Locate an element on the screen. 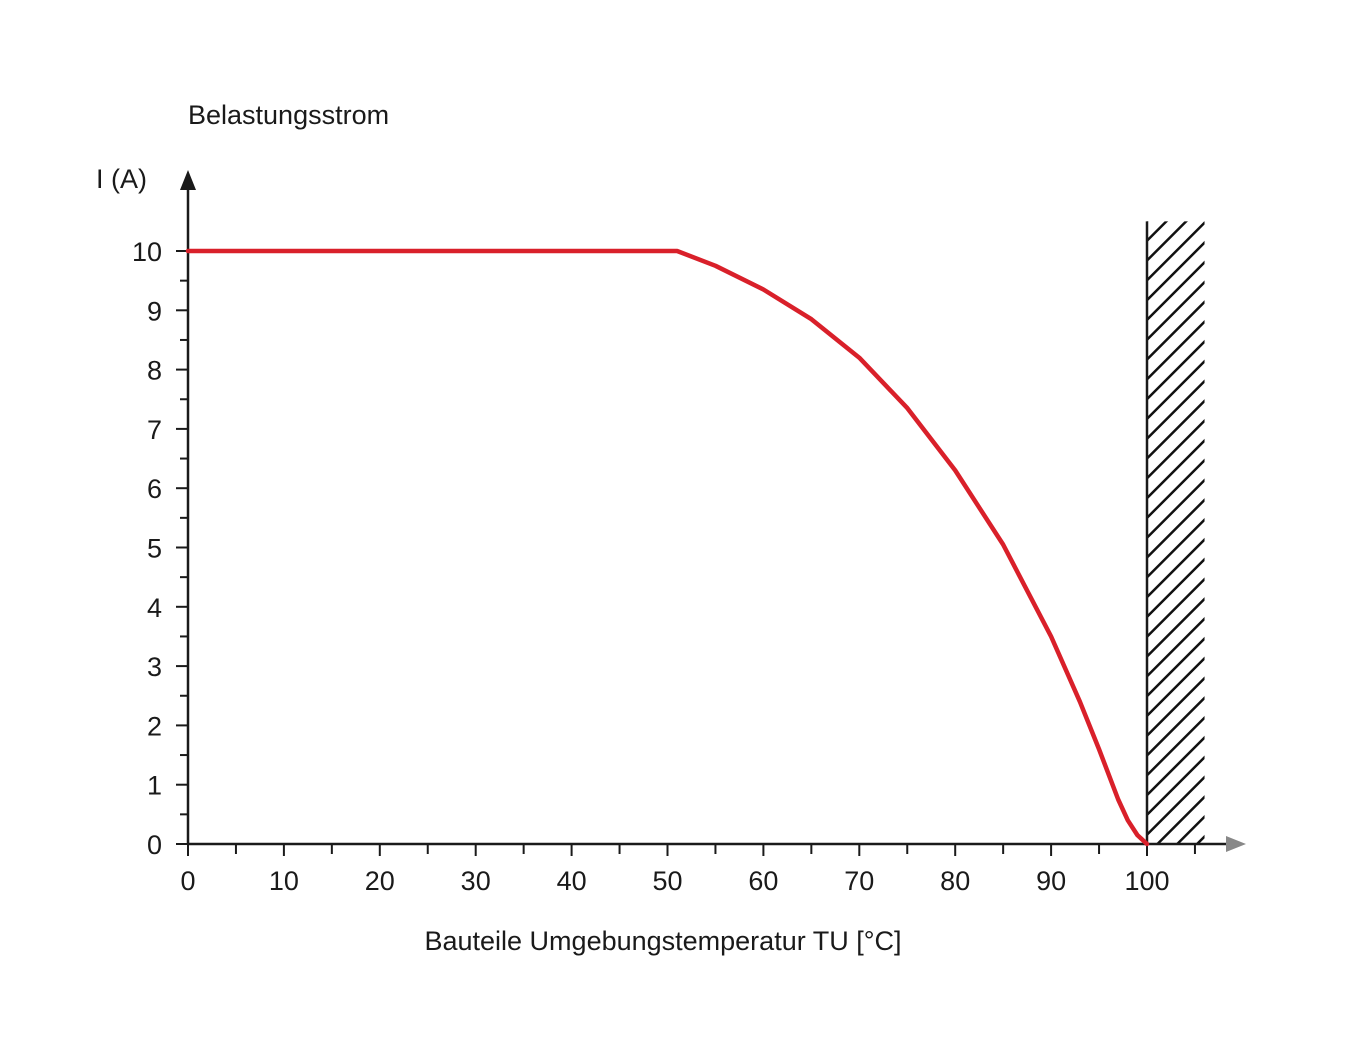 The image size is (1345, 1057). y-tick-label: 7 is located at coordinates (154, 430).